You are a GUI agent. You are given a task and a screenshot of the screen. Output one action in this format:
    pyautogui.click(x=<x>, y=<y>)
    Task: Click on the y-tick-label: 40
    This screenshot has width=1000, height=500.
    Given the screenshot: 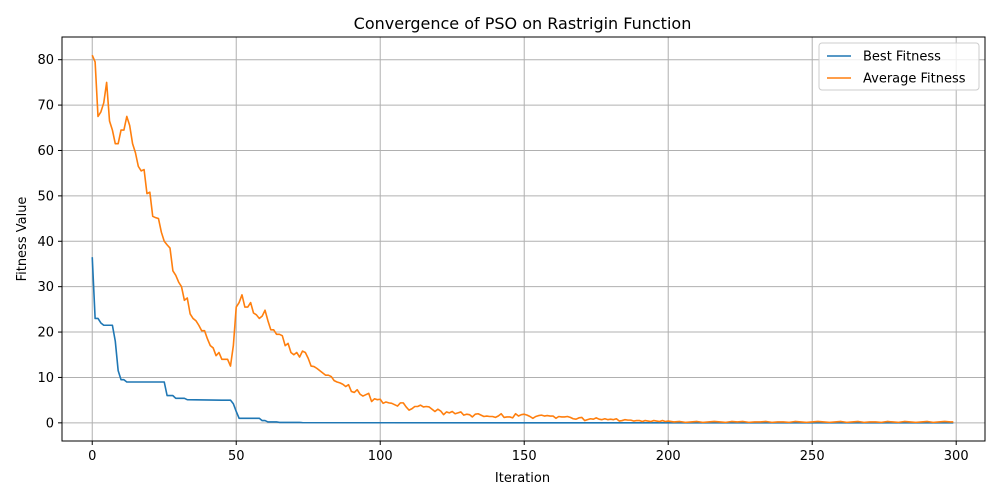 What is the action you would take?
    pyautogui.click(x=45, y=242)
    